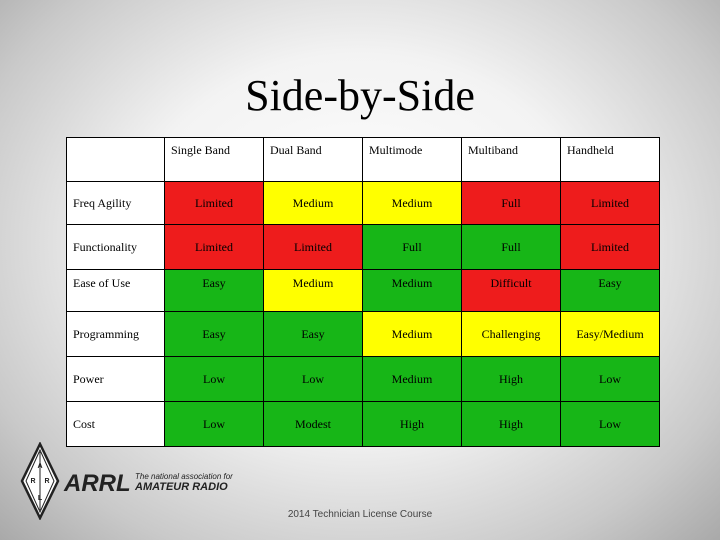 Image resolution: width=720 pixels, height=540 pixels. What do you see at coordinates (610, 159) in the screenshot?
I see `column-header: Handheld` at bounding box center [610, 159].